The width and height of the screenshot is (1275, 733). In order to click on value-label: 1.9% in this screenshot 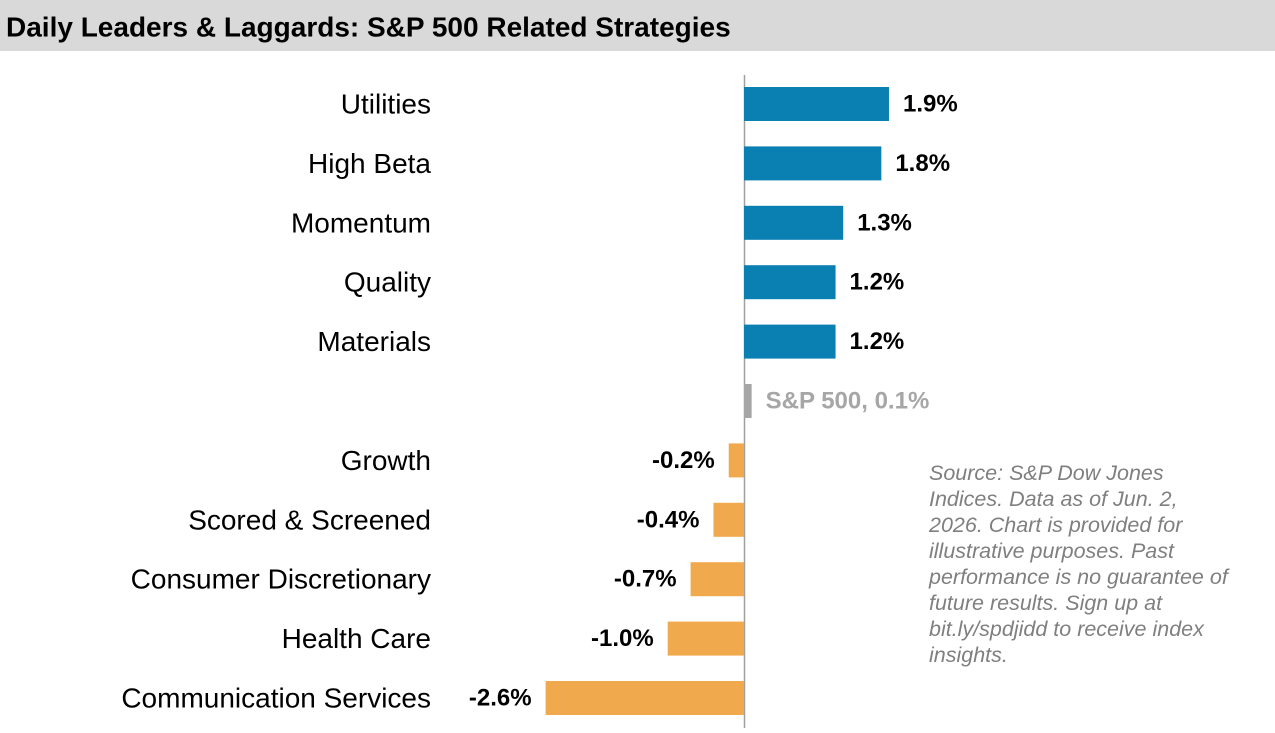, I will do `click(930, 104)`.